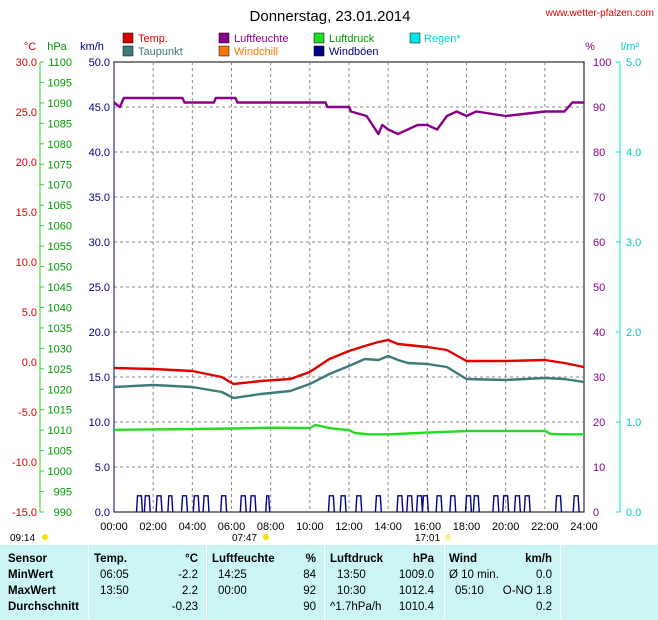  What do you see at coordinates (310, 527) in the screenshot?
I see `x-tick-label: 10:00` at bounding box center [310, 527].